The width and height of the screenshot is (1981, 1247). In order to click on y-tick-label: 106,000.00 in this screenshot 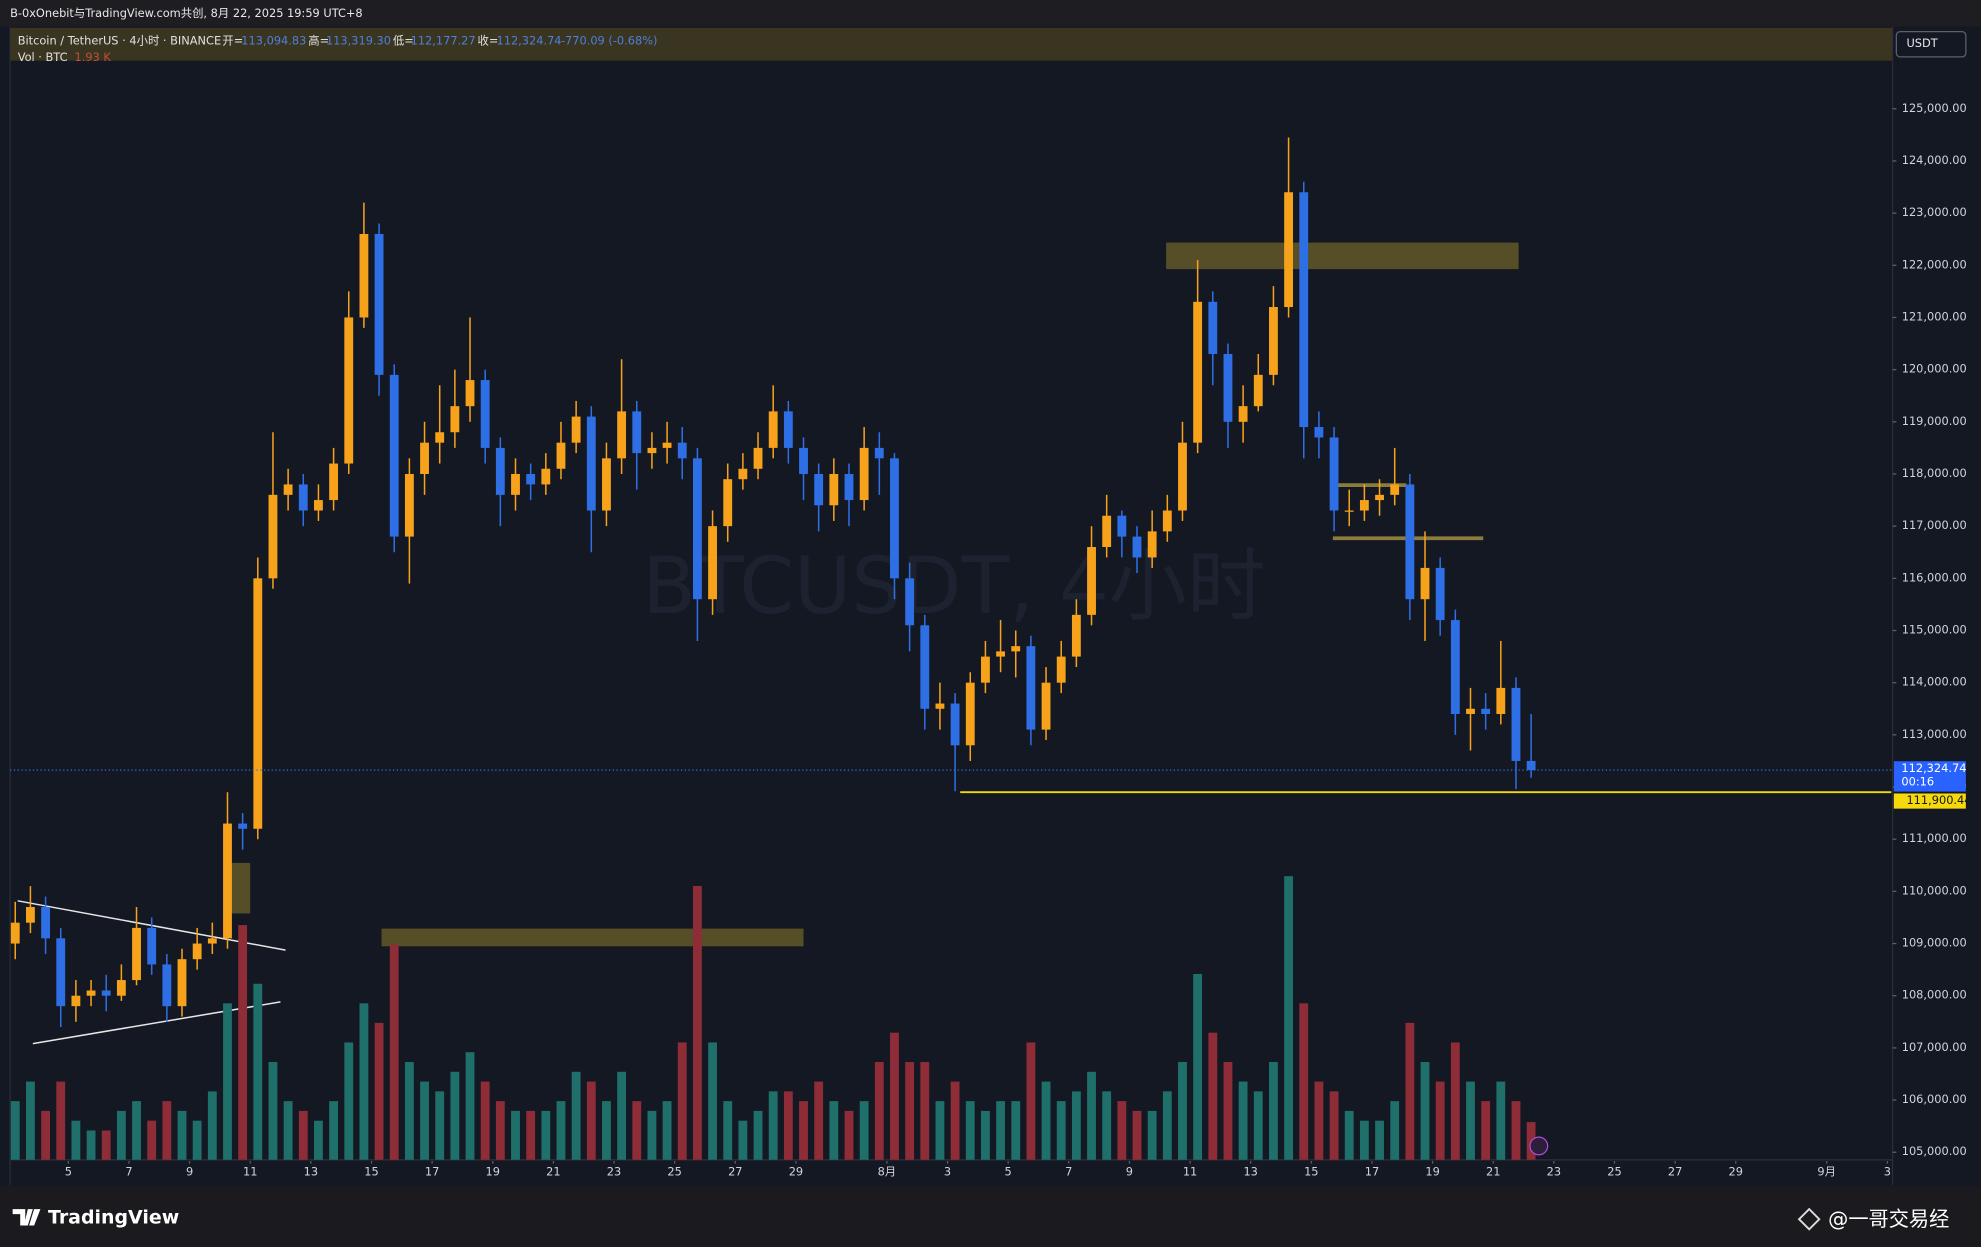, I will do `click(1934, 1099)`.